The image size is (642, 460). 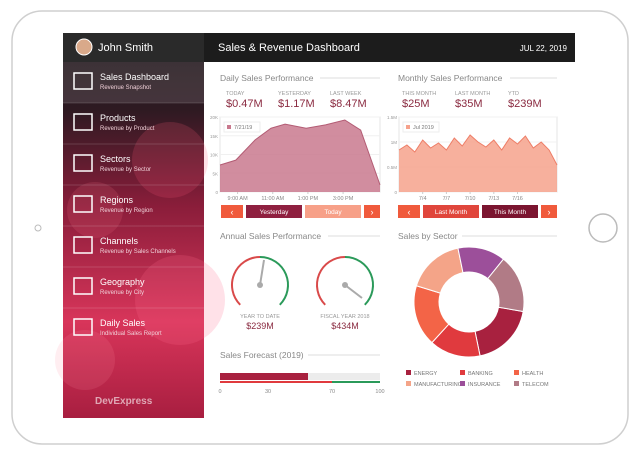 What do you see at coordinates (125, 88) in the screenshot?
I see `nav-sub: Revenue Snapshot` at bounding box center [125, 88].